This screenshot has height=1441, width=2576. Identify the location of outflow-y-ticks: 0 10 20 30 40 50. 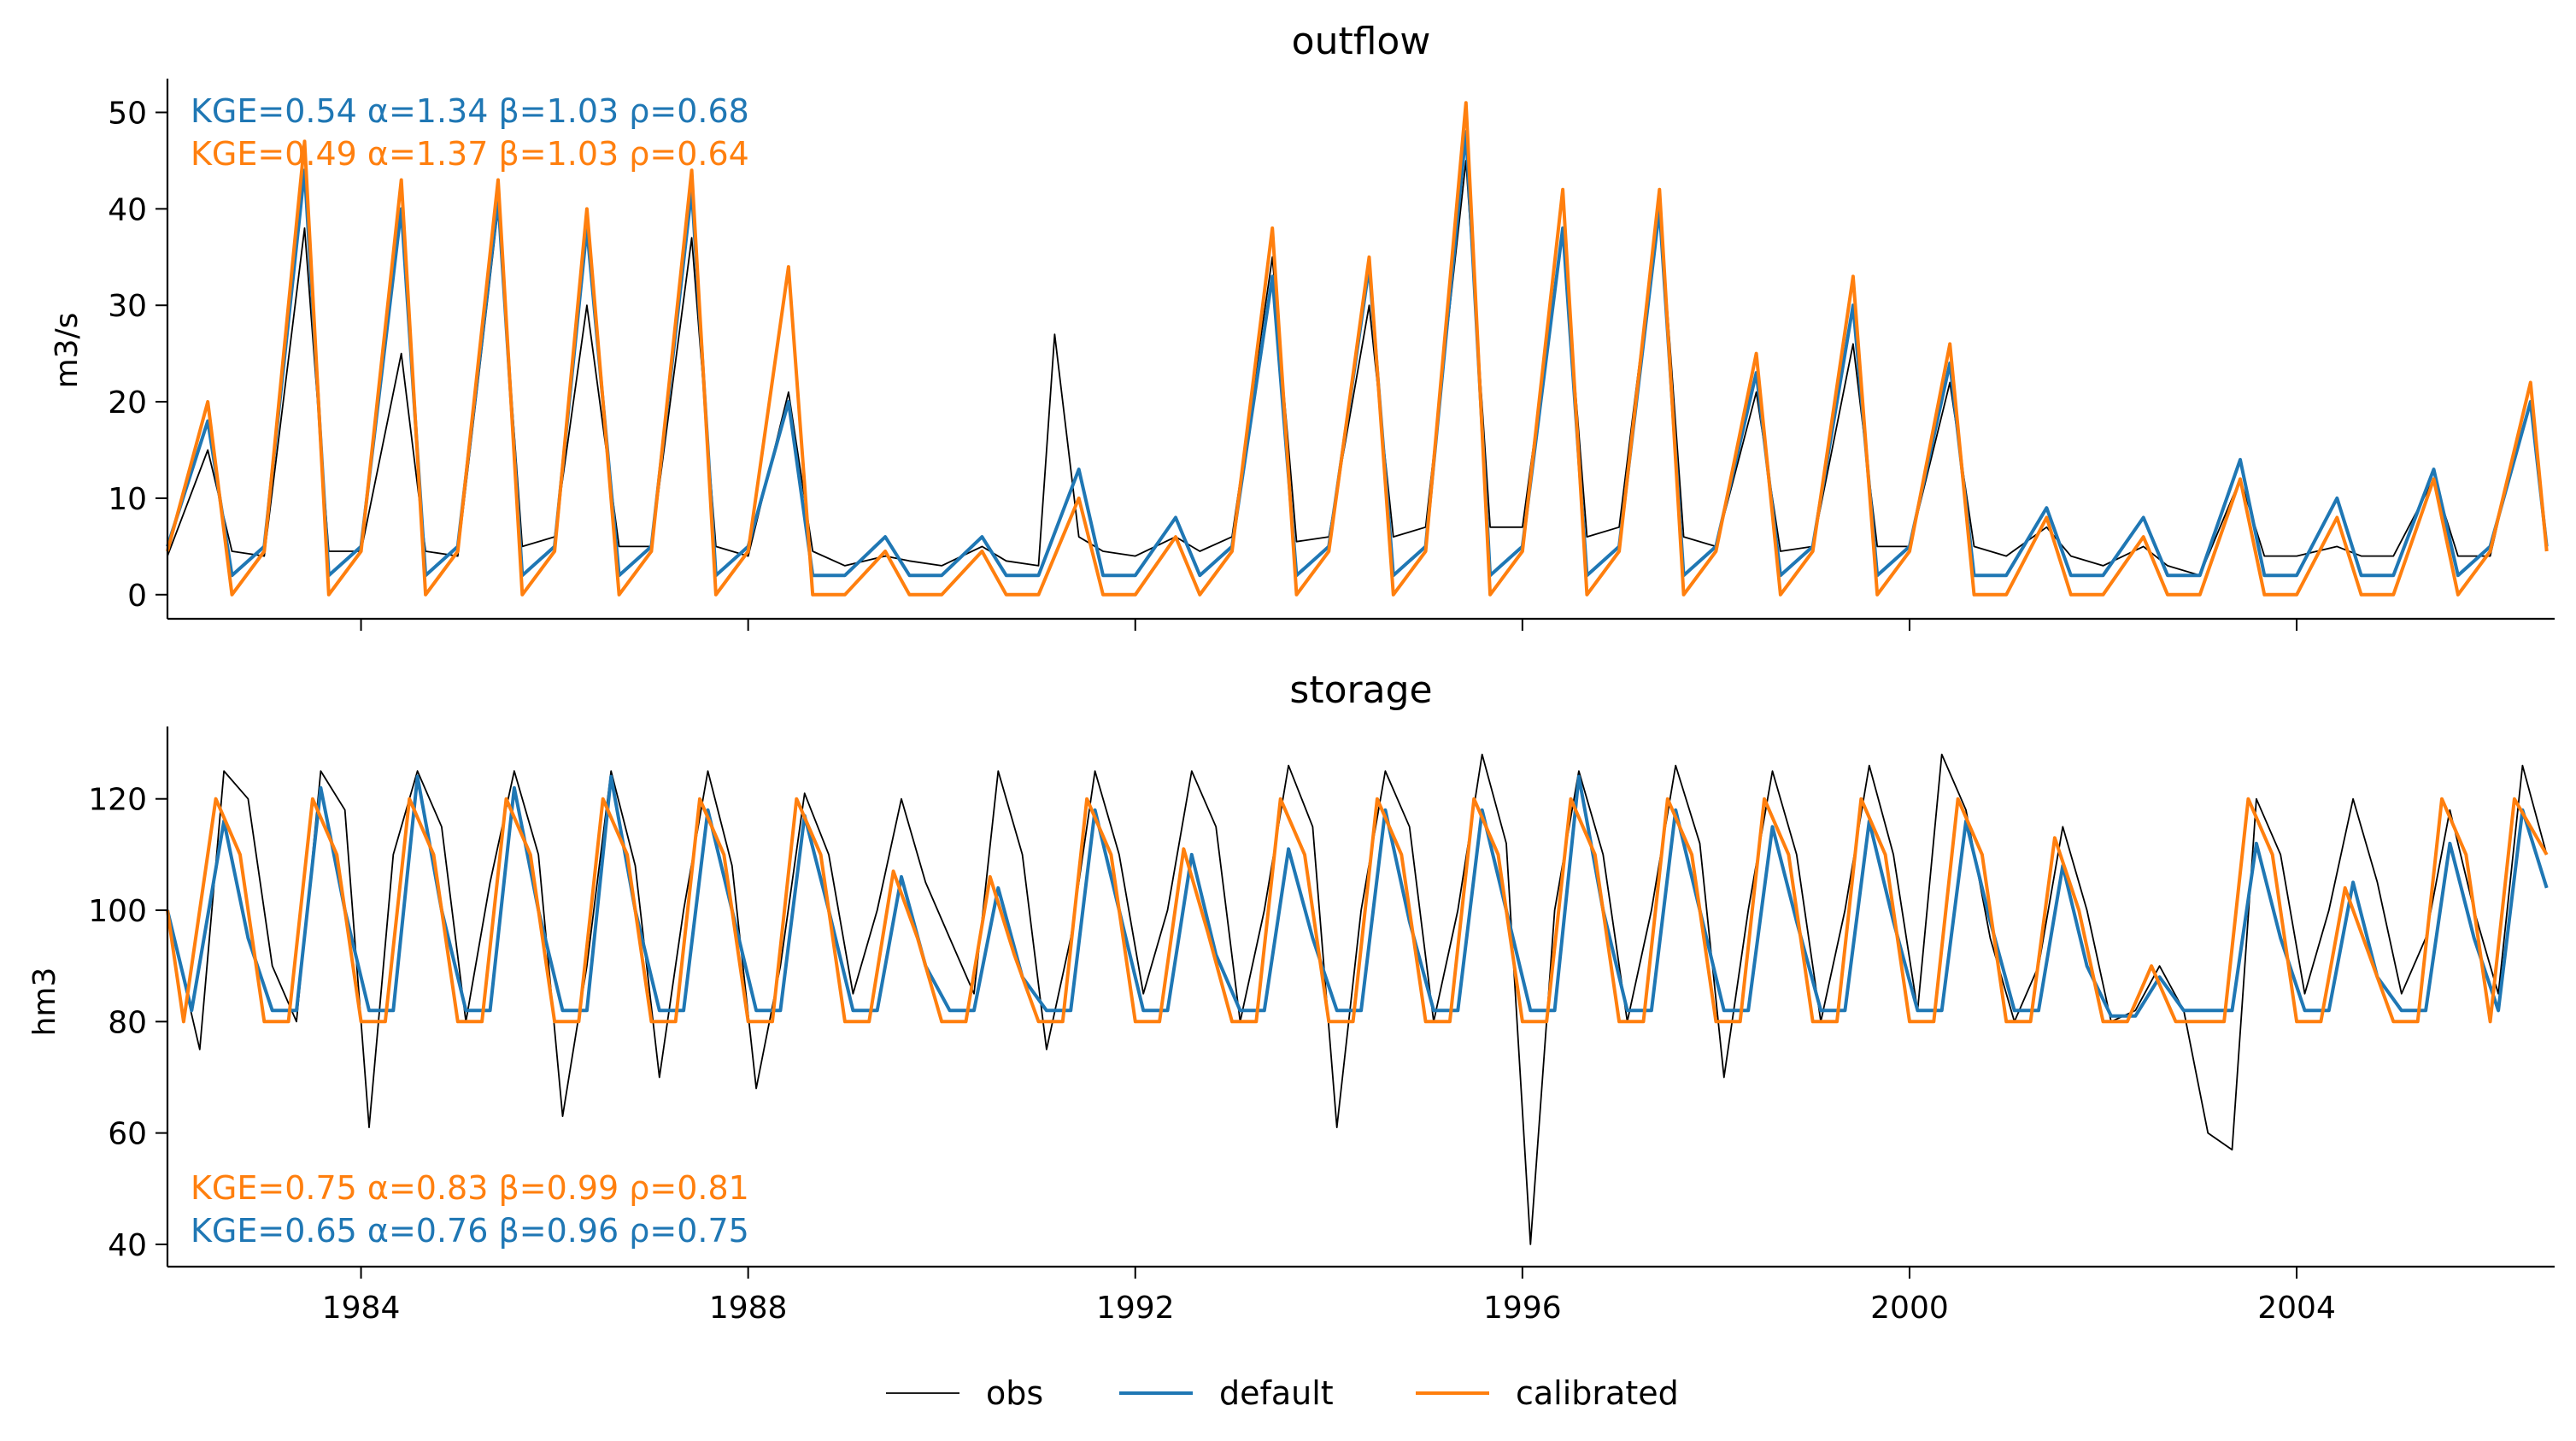
(137, 355).